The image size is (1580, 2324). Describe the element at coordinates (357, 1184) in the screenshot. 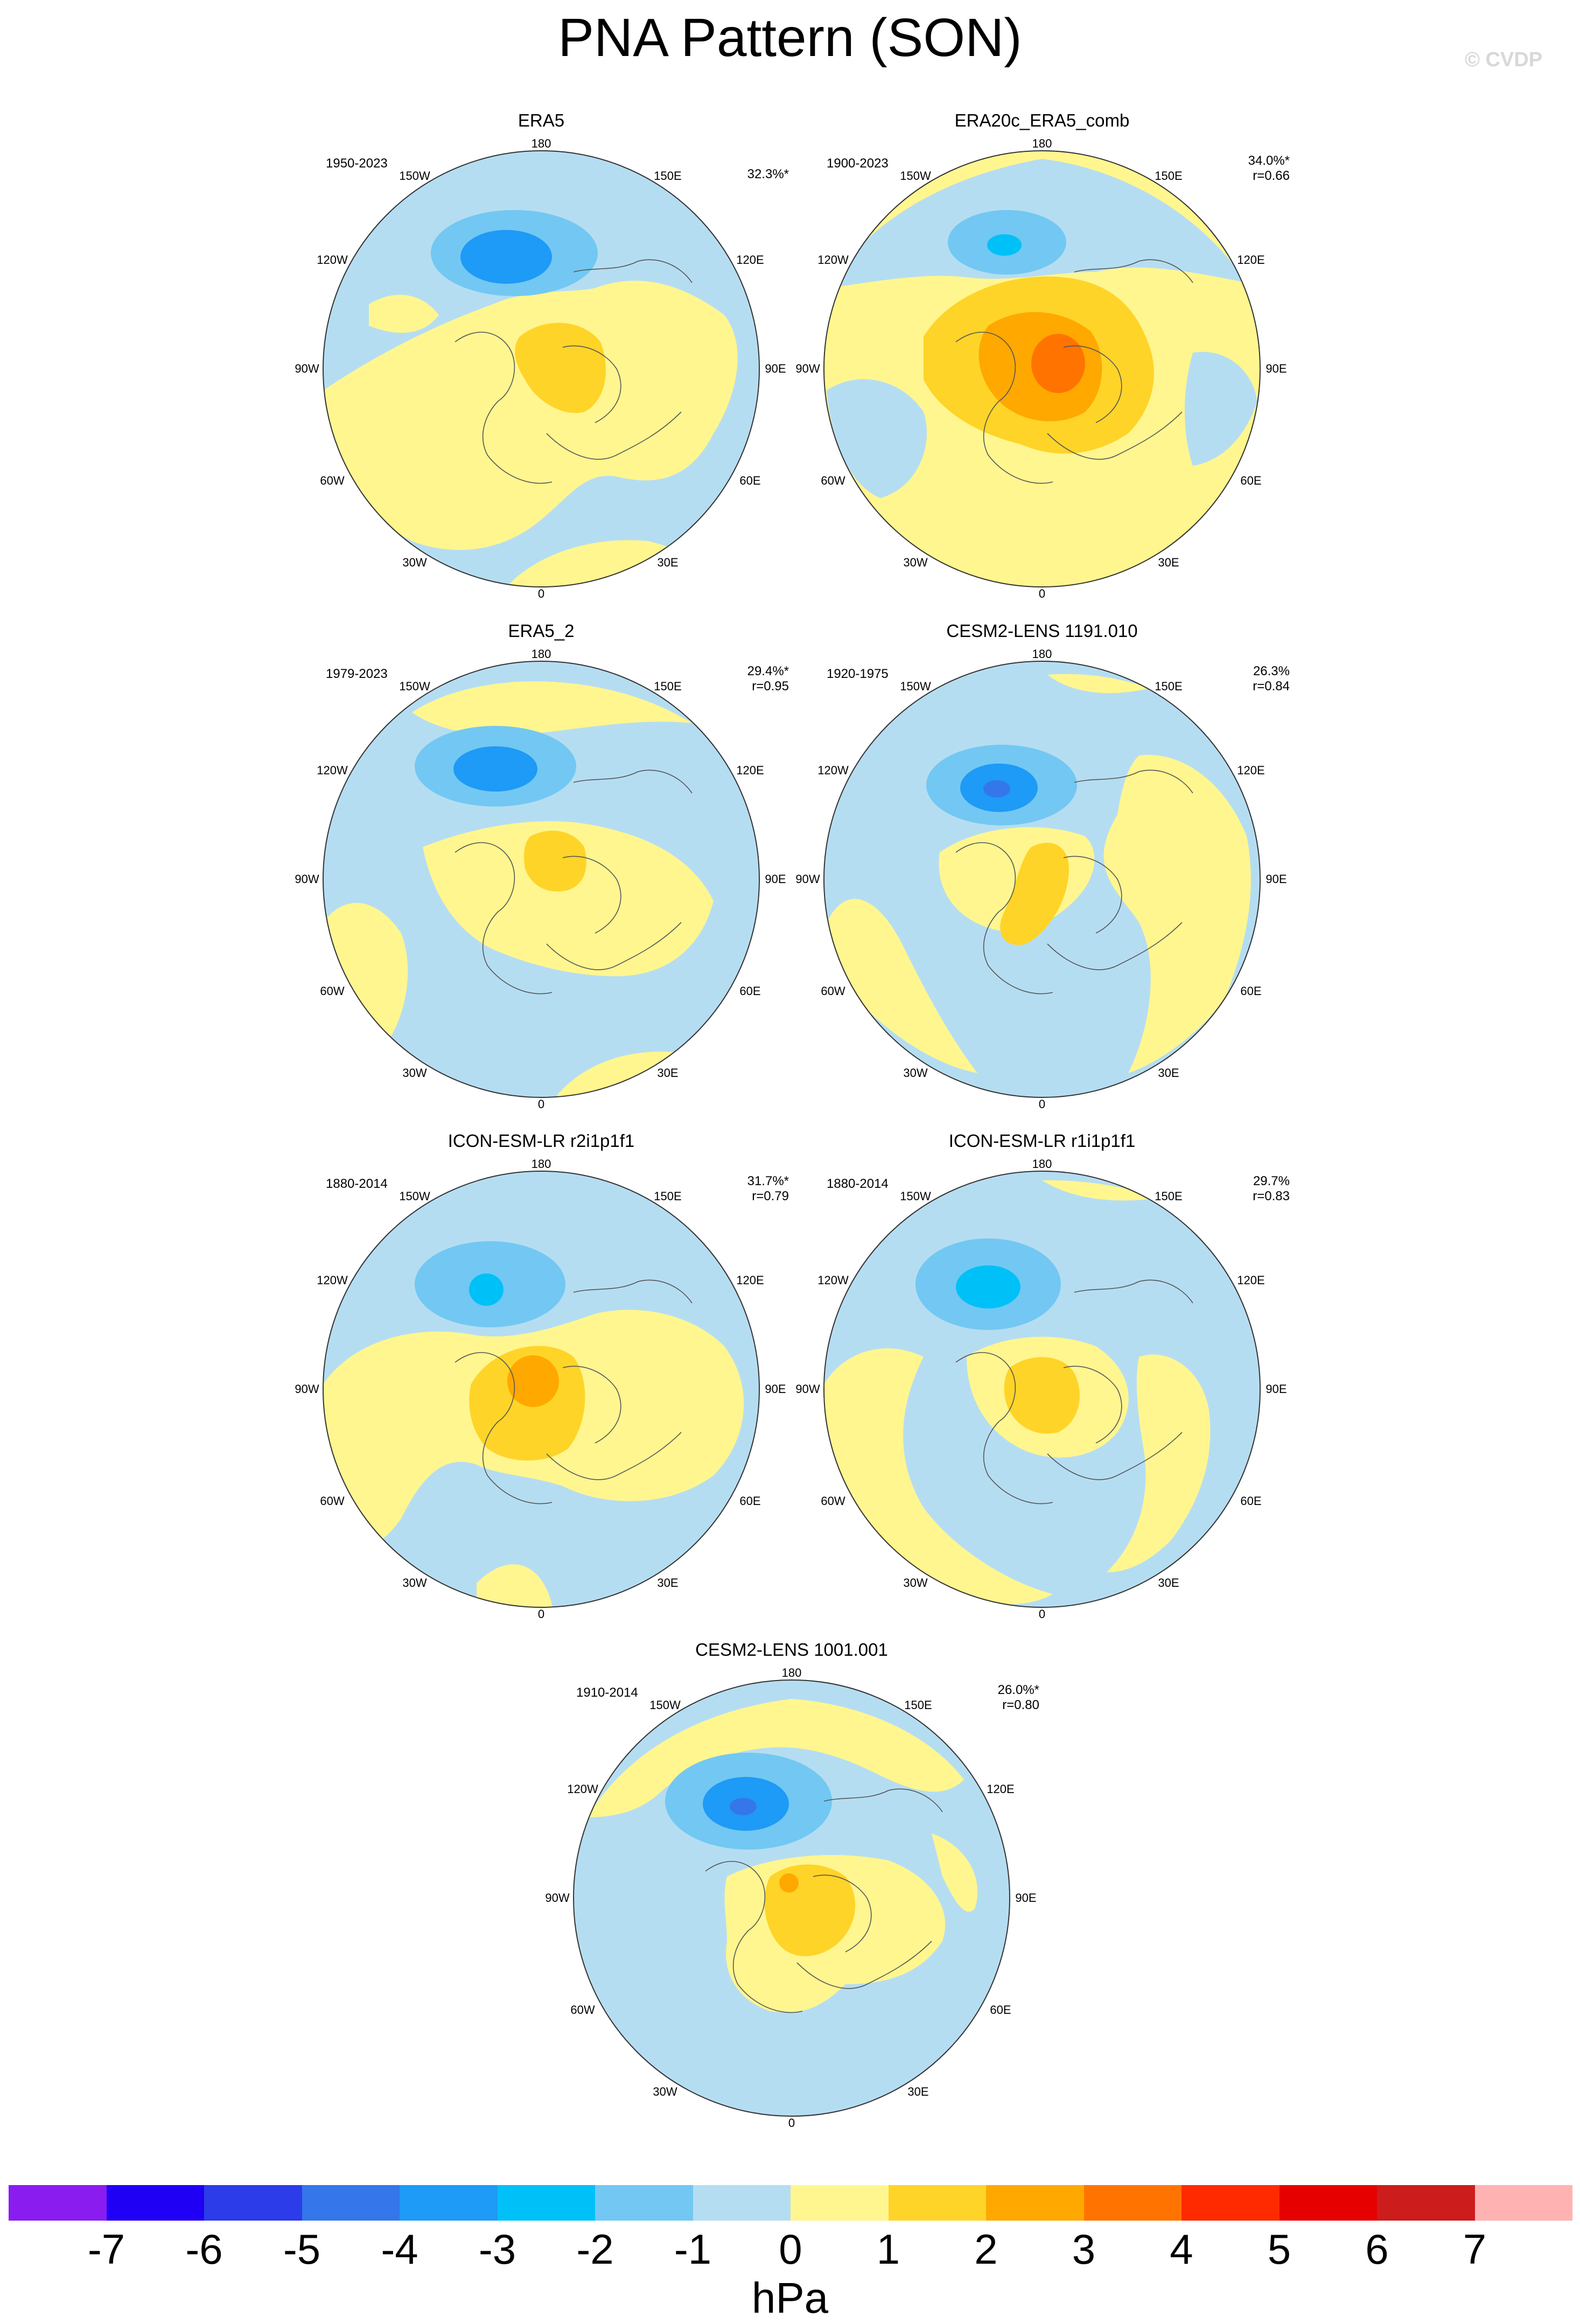

I see `panel-period: 1880-2014` at that location.